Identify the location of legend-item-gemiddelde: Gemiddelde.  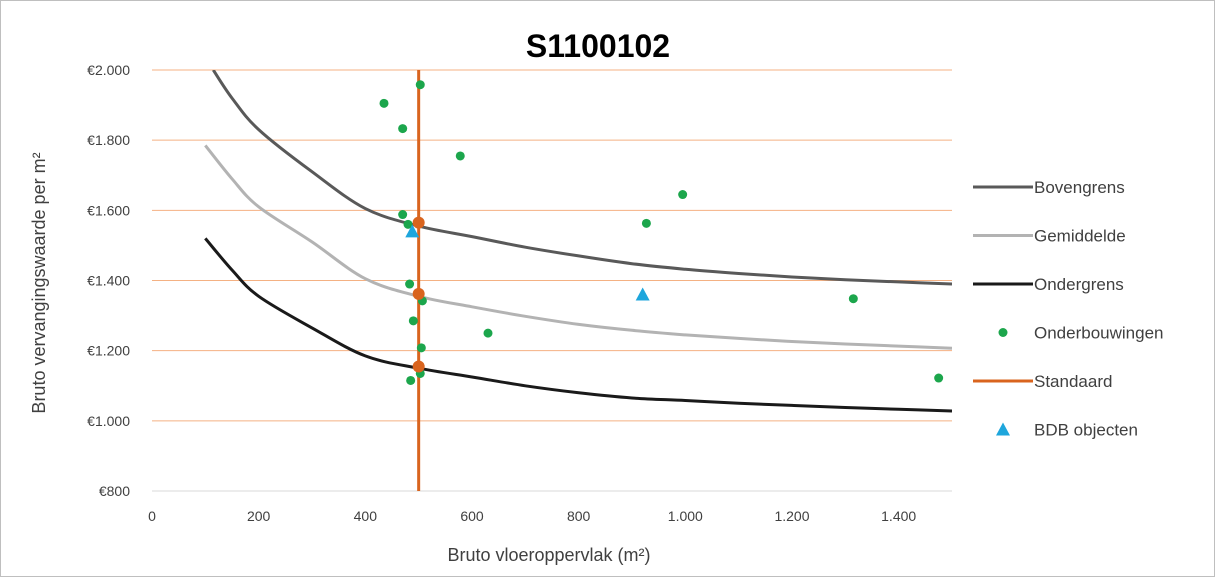
(1049, 236).